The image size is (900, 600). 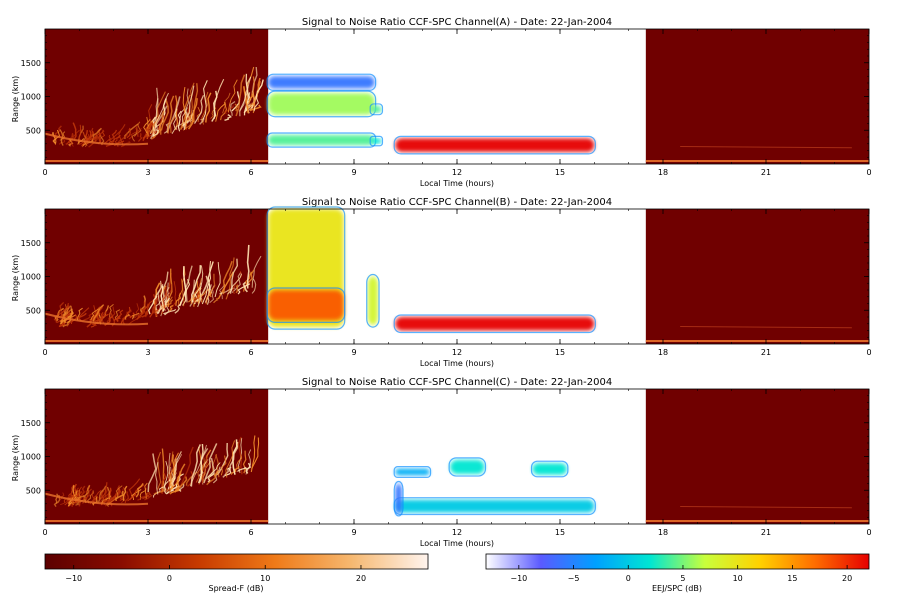 I want to click on colorbar-spreadf-ticks-label: 0, so click(x=169, y=578).